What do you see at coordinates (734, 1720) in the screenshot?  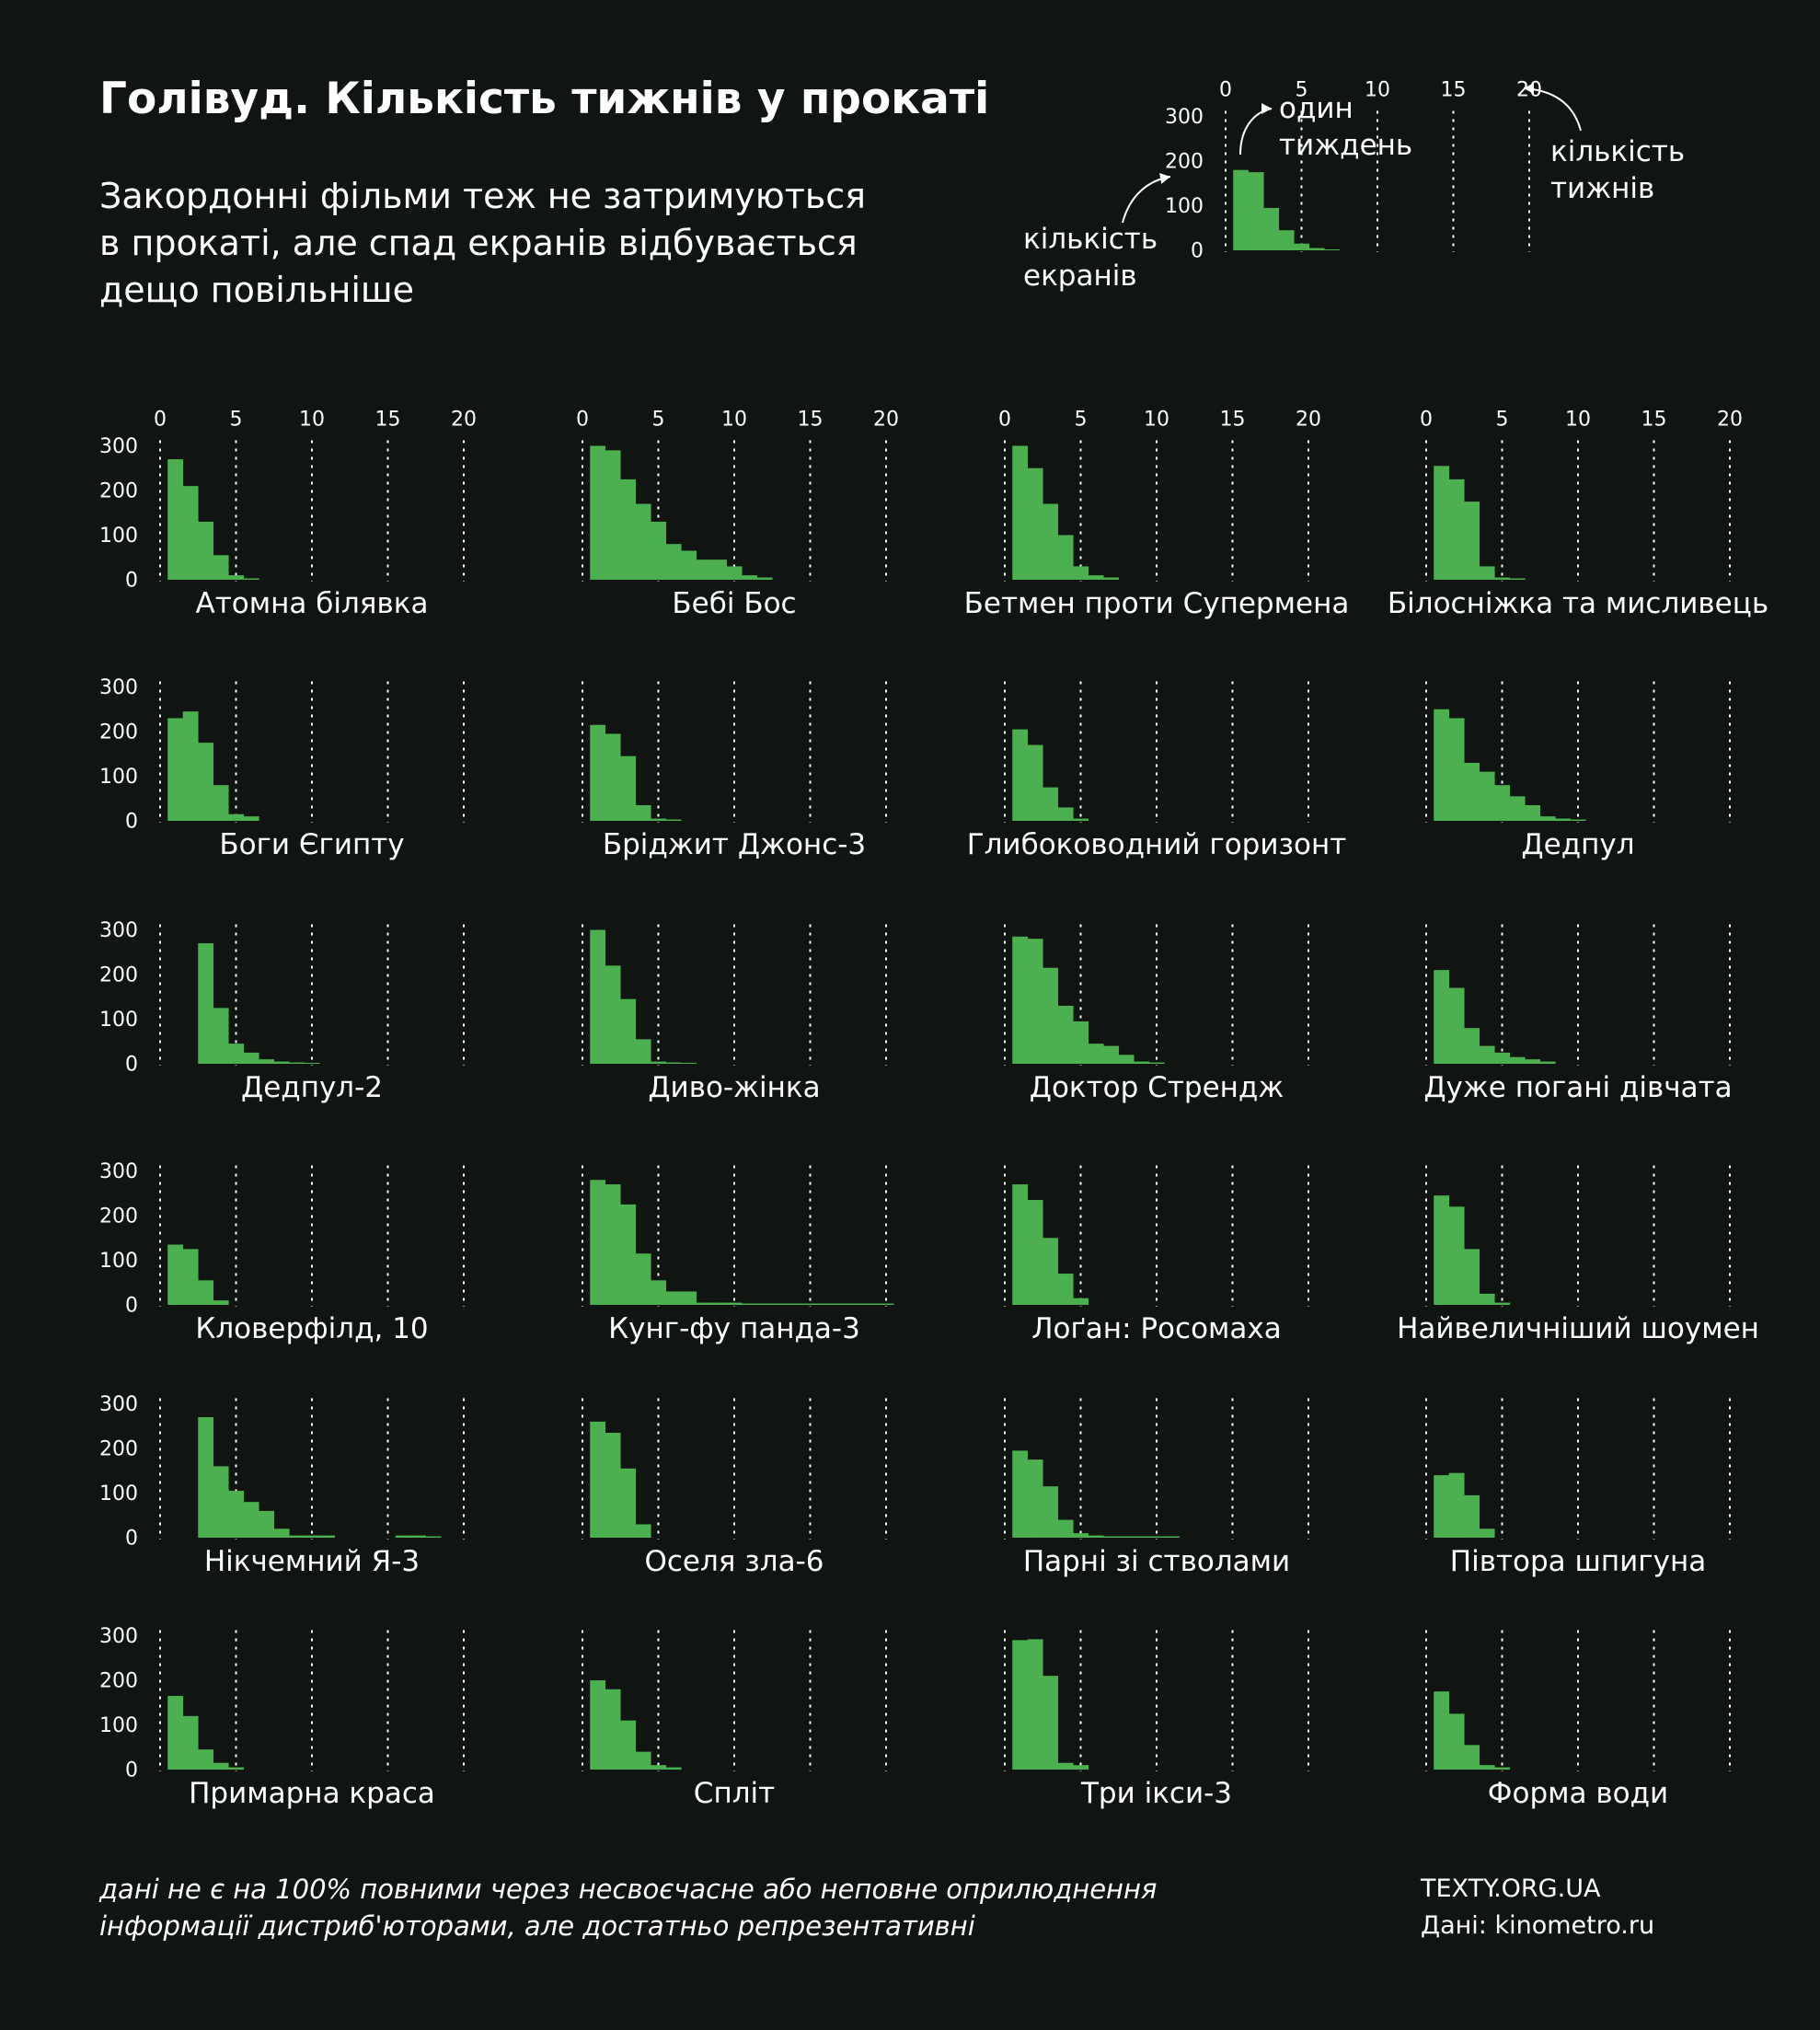 I see `chart-panel: Спліт` at bounding box center [734, 1720].